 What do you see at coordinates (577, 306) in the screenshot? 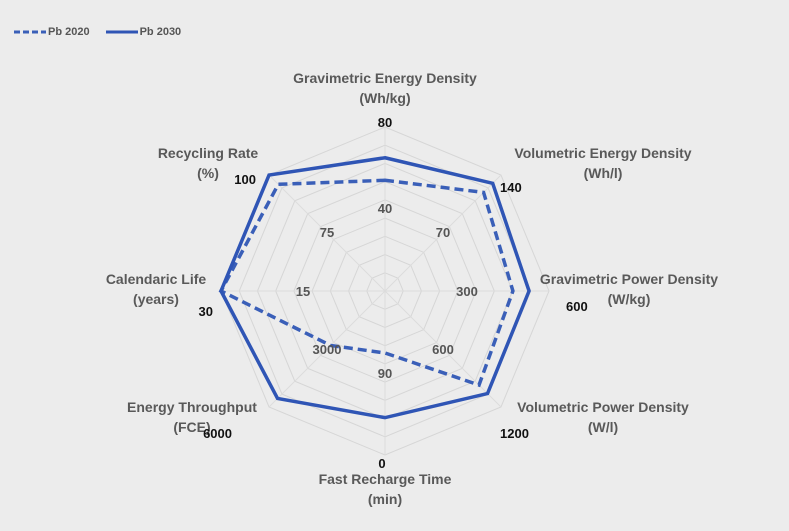
I see `axis-max-tick: 600` at bounding box center [577, 306].